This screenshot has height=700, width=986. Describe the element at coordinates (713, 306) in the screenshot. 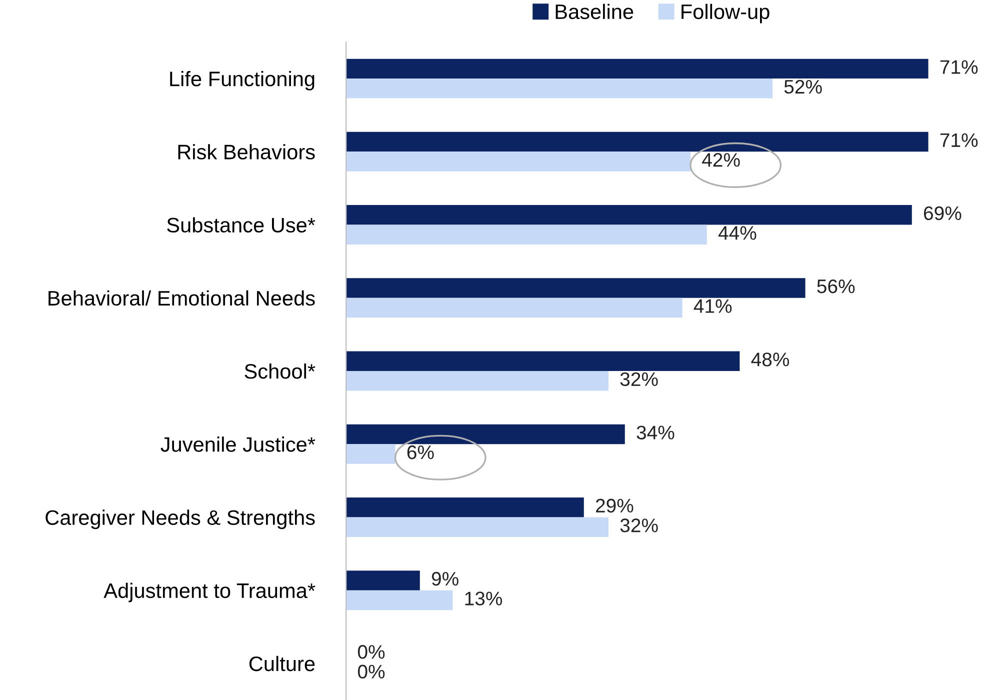

I see `data-label: 41%` at that location.